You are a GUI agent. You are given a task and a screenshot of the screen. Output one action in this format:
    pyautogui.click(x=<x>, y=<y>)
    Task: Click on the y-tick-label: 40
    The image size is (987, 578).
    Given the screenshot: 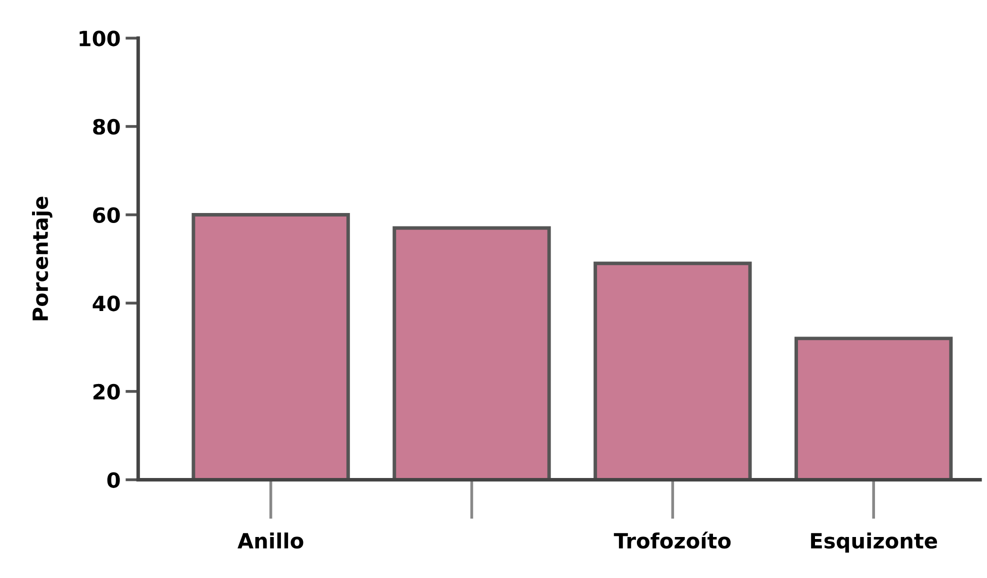 What is the action you would take?
    pyautogui.click(x=106, y=304)
    